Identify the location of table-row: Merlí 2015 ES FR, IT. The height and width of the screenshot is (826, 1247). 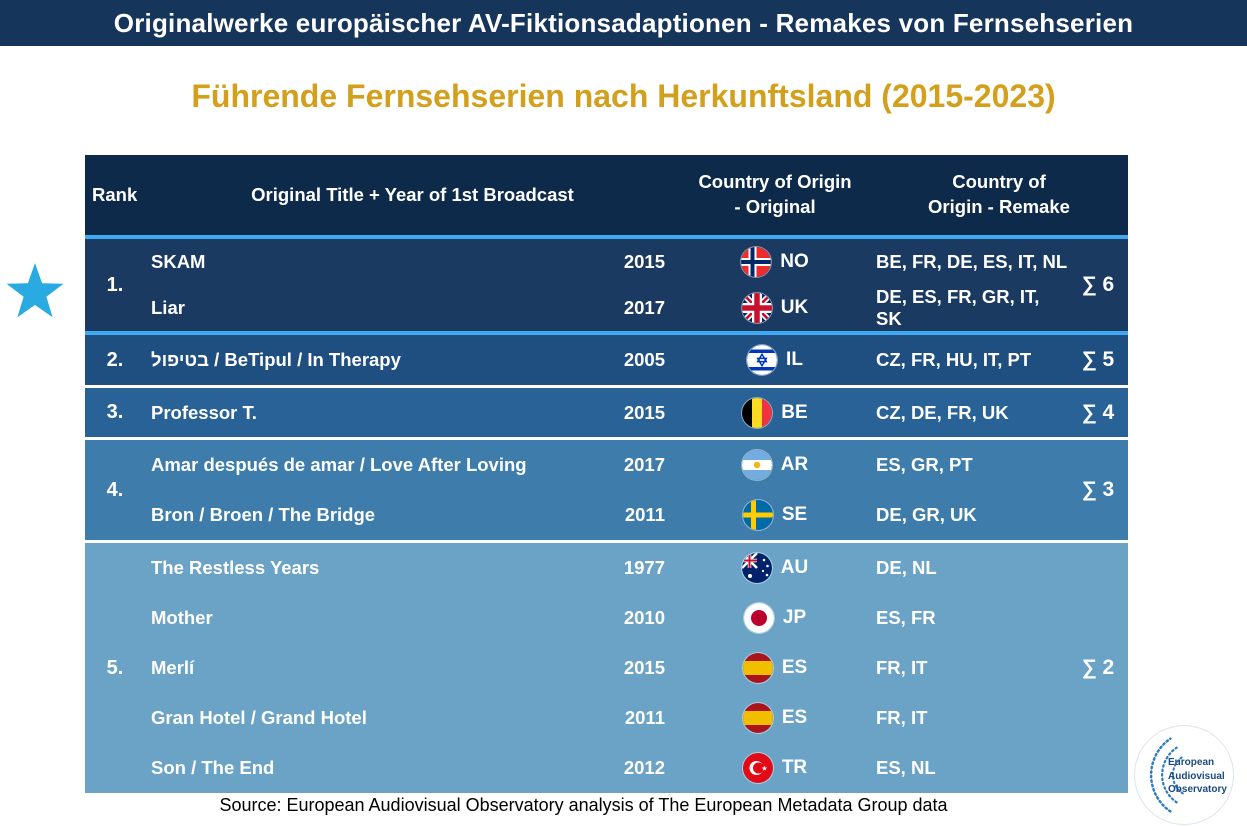
(606, 668).